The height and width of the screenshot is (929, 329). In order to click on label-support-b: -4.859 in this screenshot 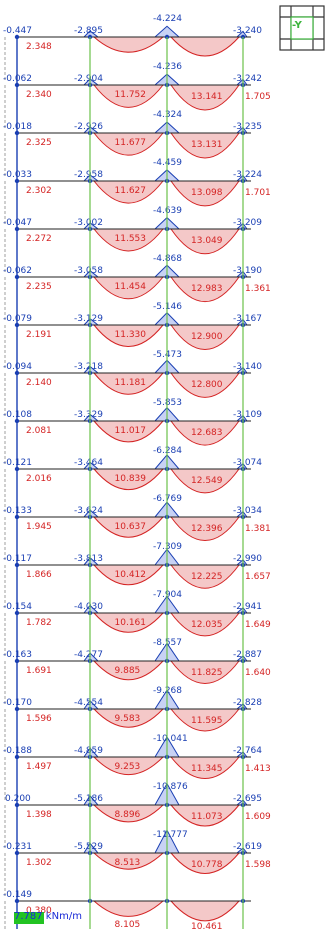, I will do `click(88, 751)`.